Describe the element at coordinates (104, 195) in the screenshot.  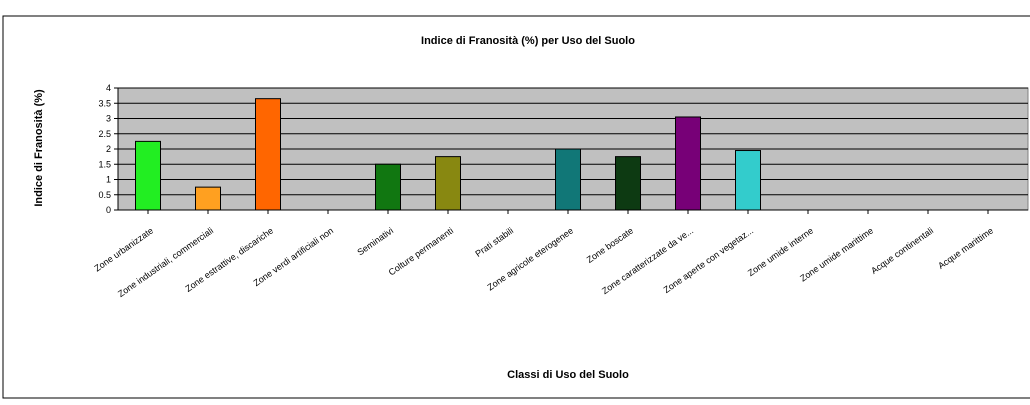
I see `y-tick-label: 0.5` at that location.